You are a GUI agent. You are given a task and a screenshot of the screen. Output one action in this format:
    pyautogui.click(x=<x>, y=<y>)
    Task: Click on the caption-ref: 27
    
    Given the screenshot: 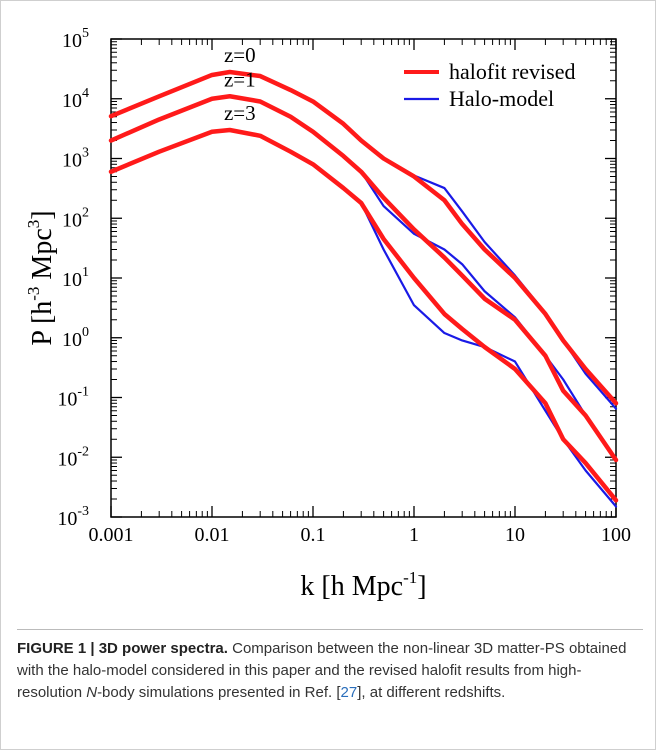 What is the action you would take?
    pyautogui.click(x=349, y=692)
    